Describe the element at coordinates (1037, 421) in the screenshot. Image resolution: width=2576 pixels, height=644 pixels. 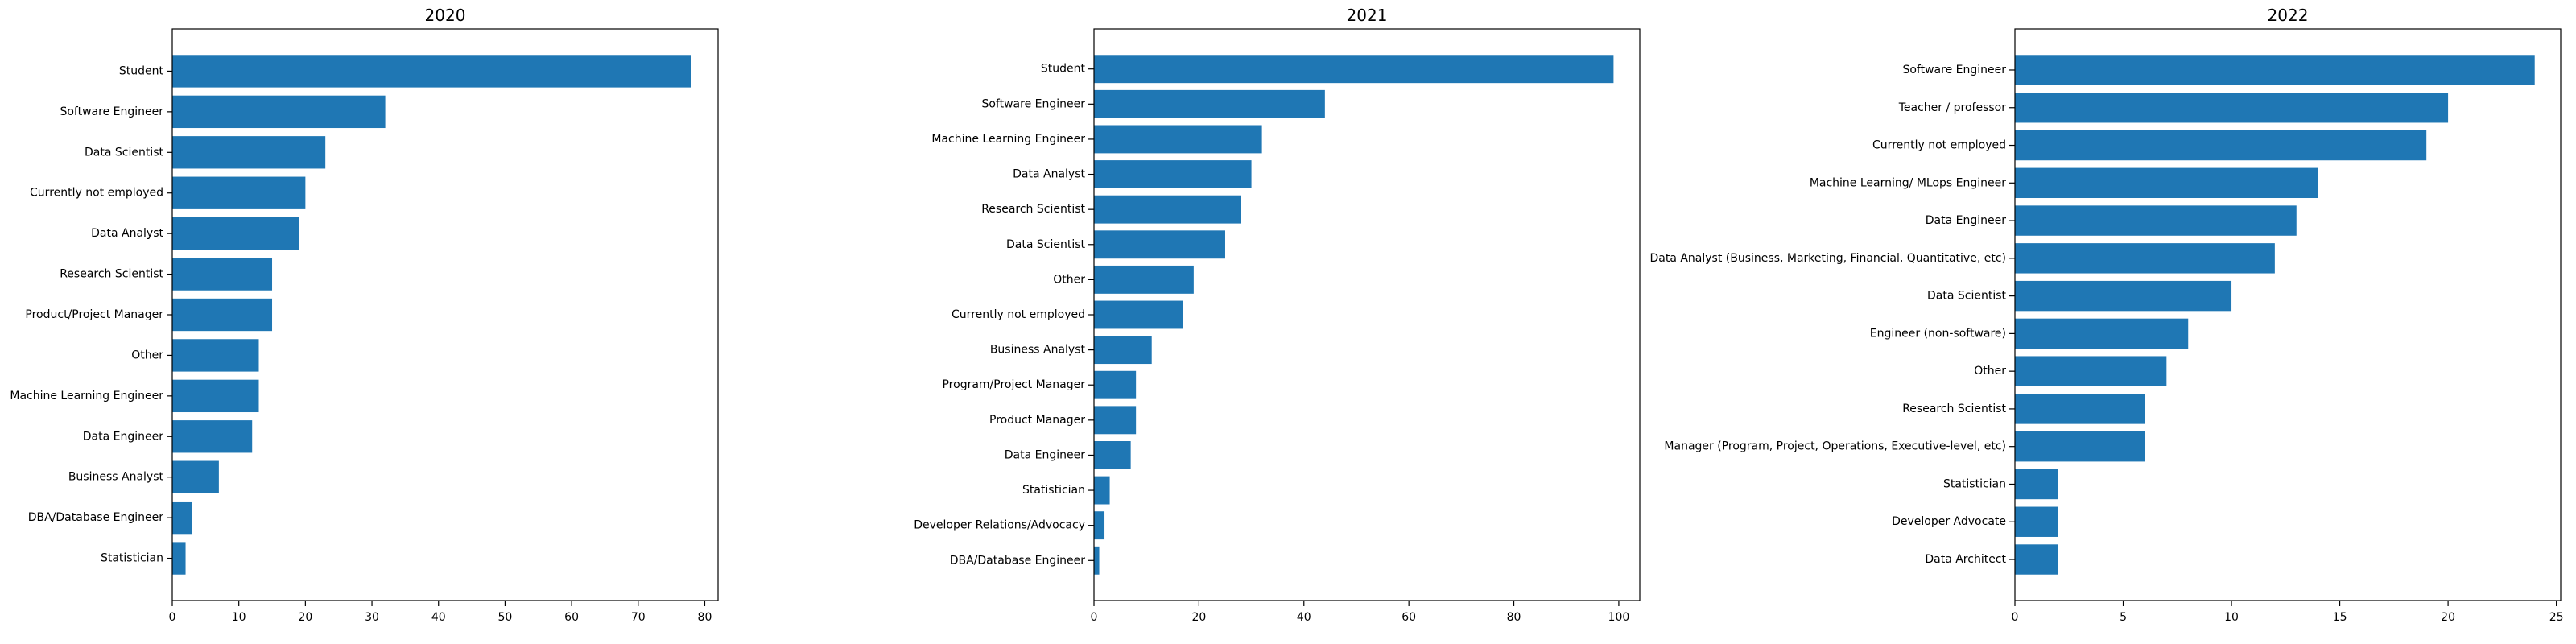
I see `category-label: Product Manager` at that location.